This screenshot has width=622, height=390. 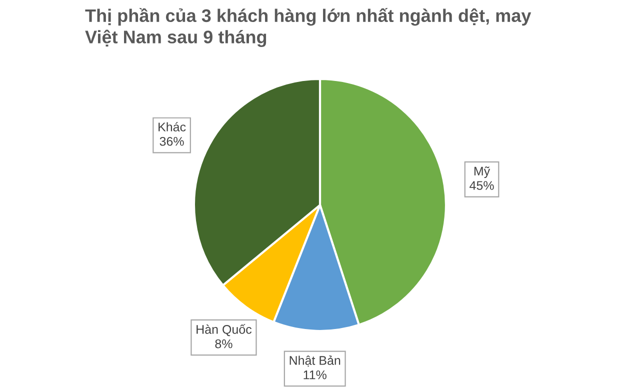 What do you see at coordinates (315, 361) in the screenshot?
I see `slice-label: Nhật Bản` at bounding box center [315, 361].